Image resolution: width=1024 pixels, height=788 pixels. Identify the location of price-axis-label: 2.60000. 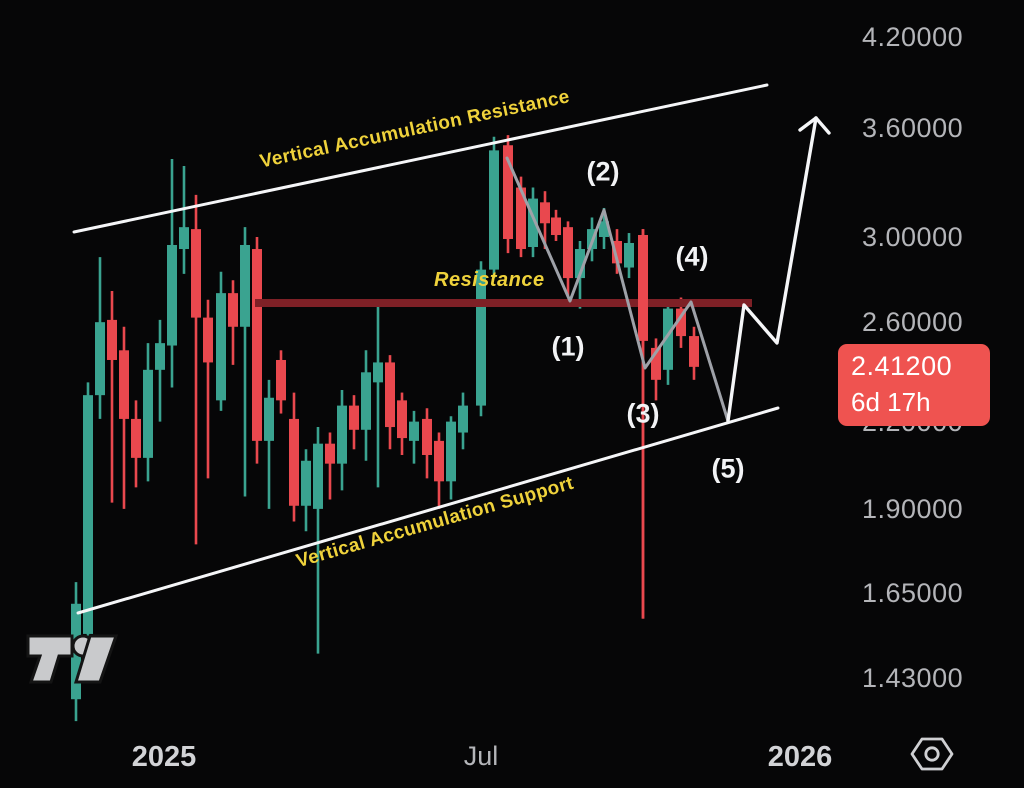
(913, 322).